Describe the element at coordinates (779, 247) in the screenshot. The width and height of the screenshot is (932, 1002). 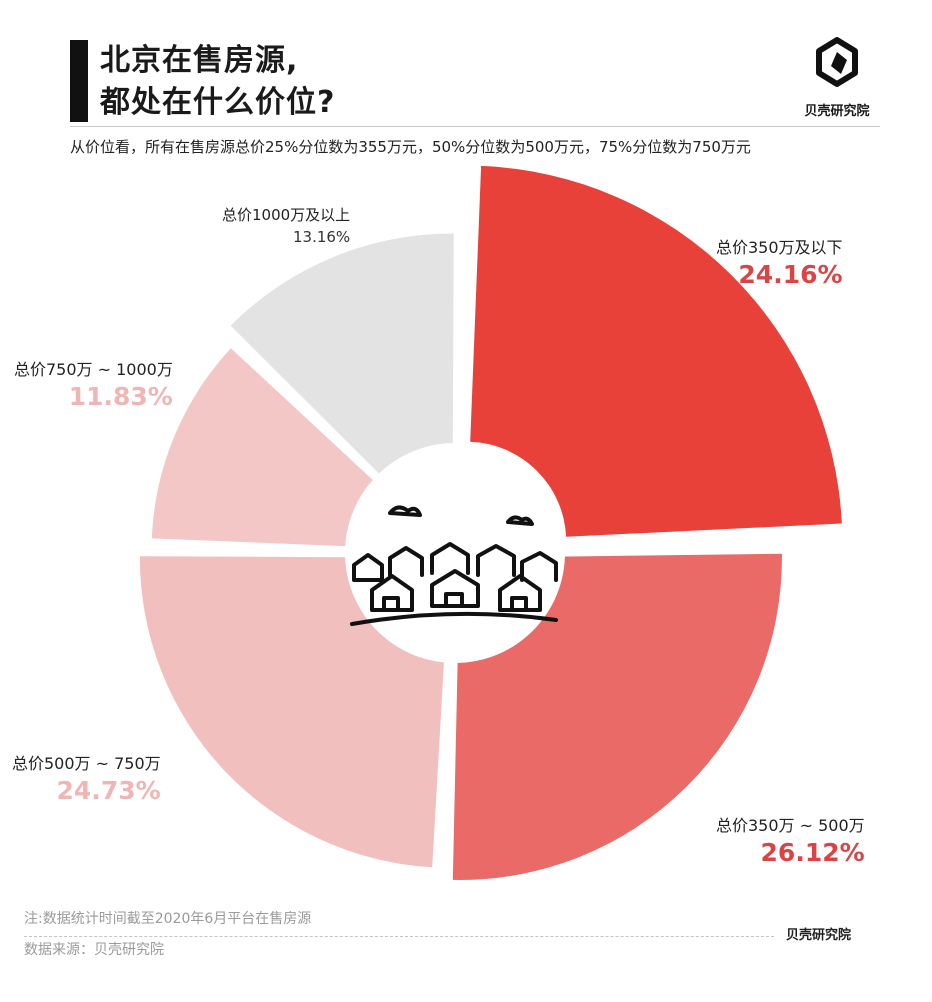
I see `slice-1-name: 总价350万及以下` at that location.